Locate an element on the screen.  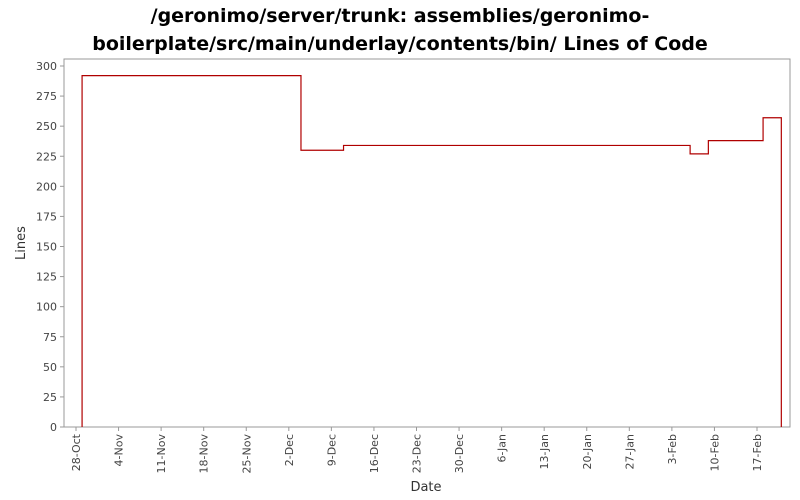
y-tick-label: 75 is located at coordinates (50, 337).